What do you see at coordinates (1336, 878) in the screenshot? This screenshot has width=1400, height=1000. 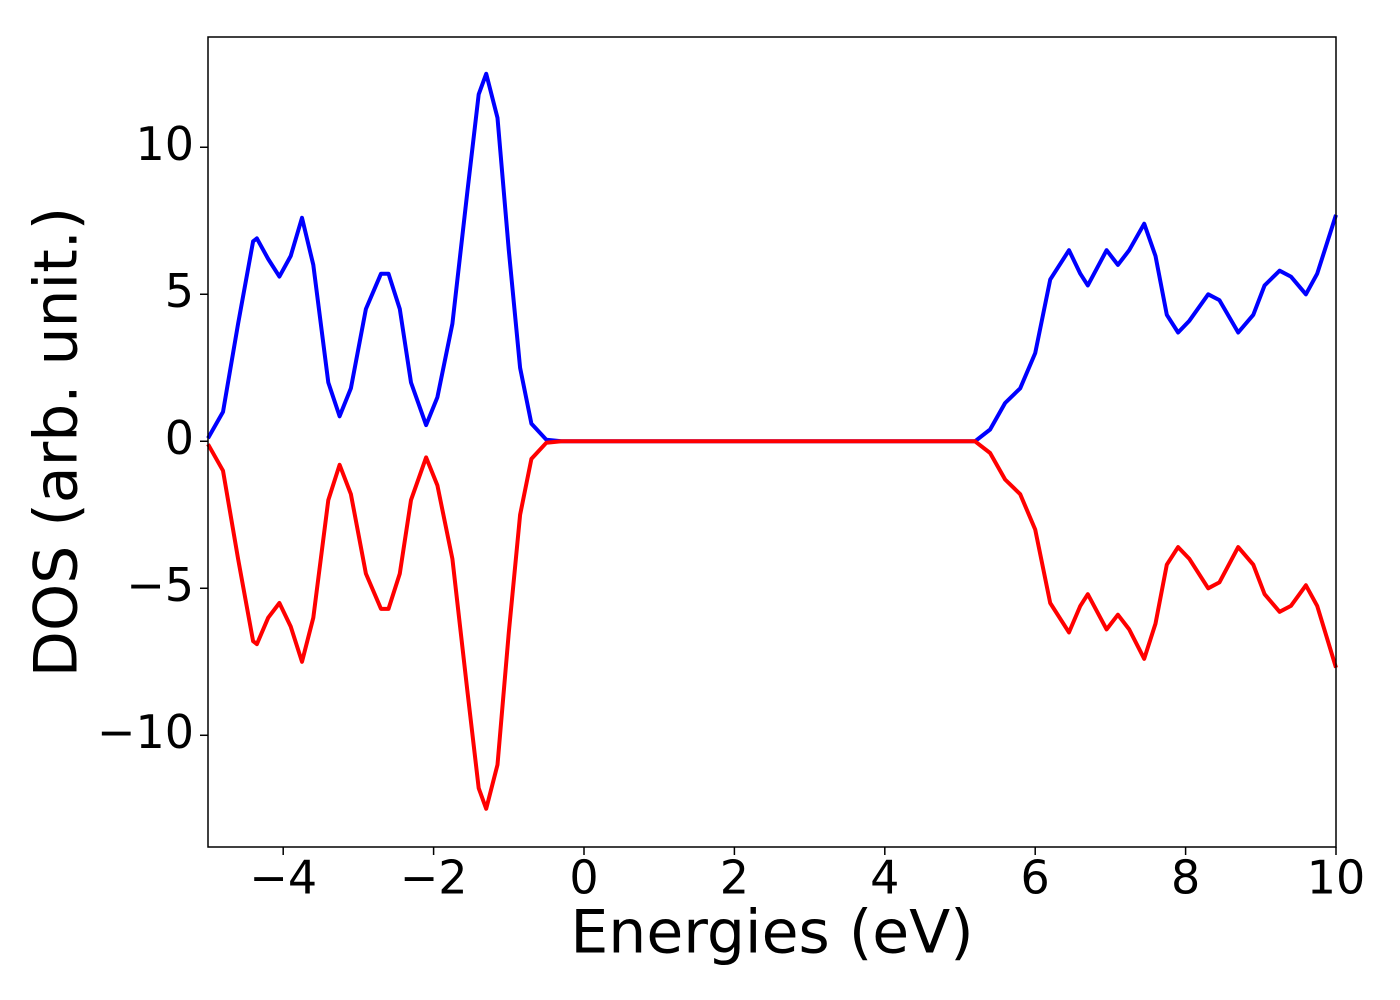 I see `x-tick-label: 10` at bounding box center [1336, 878].